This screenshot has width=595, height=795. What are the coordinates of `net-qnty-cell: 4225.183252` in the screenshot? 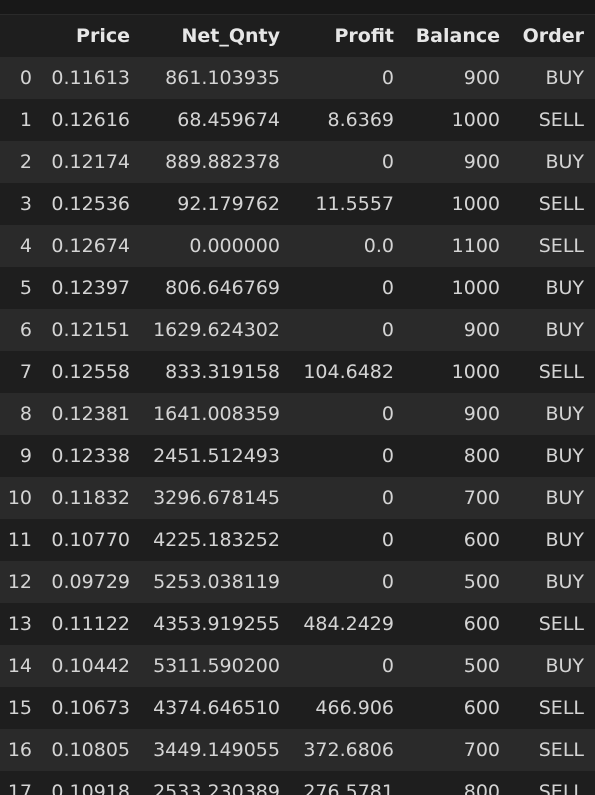 It's located at (216, 540).